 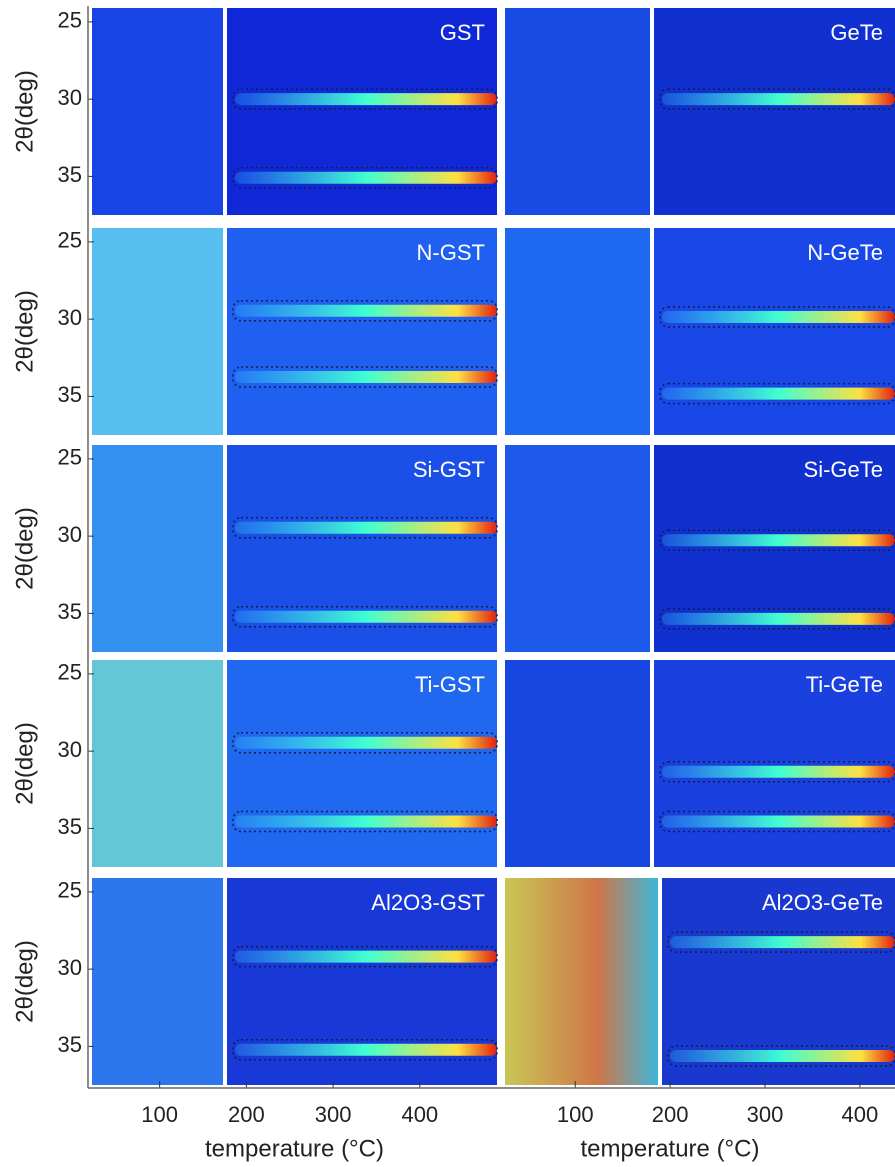 I want to click on panel-label: Al2O3-GST, so click(x=428, y=902).